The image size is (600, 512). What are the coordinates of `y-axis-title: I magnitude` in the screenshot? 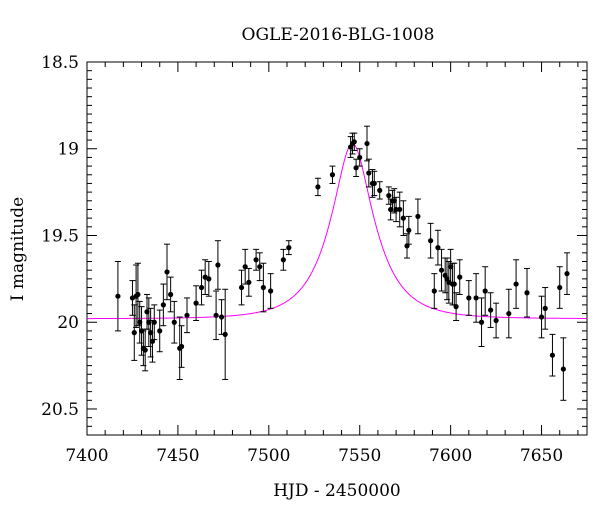 It's located at (18, 249).